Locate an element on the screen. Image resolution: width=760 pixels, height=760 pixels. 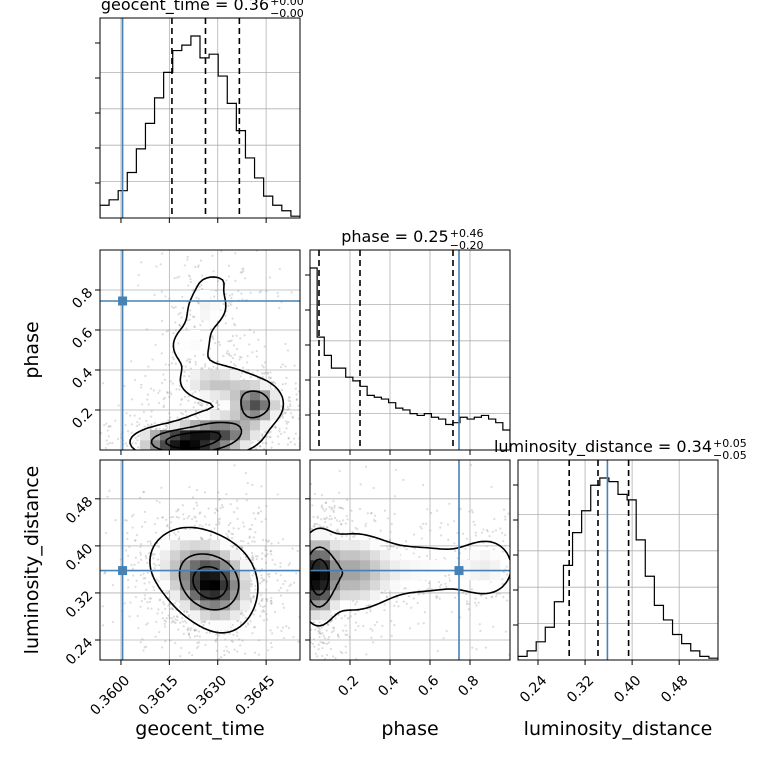
y-tick-label: 0.8 is located at coordinates (82, 298).